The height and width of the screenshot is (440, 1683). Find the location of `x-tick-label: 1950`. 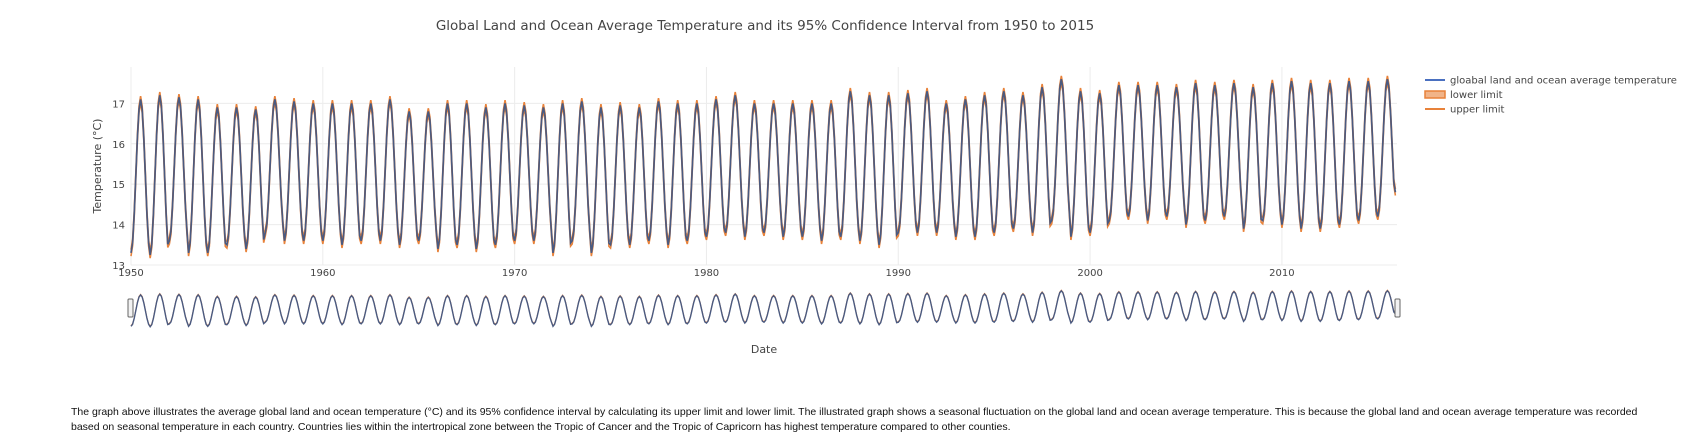

x-tick-label: 1950 is located at coordinates (130, 273).